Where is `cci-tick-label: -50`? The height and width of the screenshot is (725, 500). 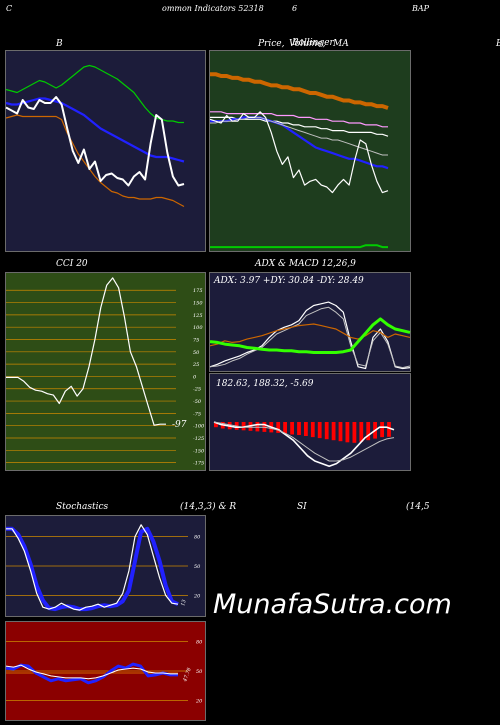
cci-tick-label: -50 is located at coordinates (197, 402).